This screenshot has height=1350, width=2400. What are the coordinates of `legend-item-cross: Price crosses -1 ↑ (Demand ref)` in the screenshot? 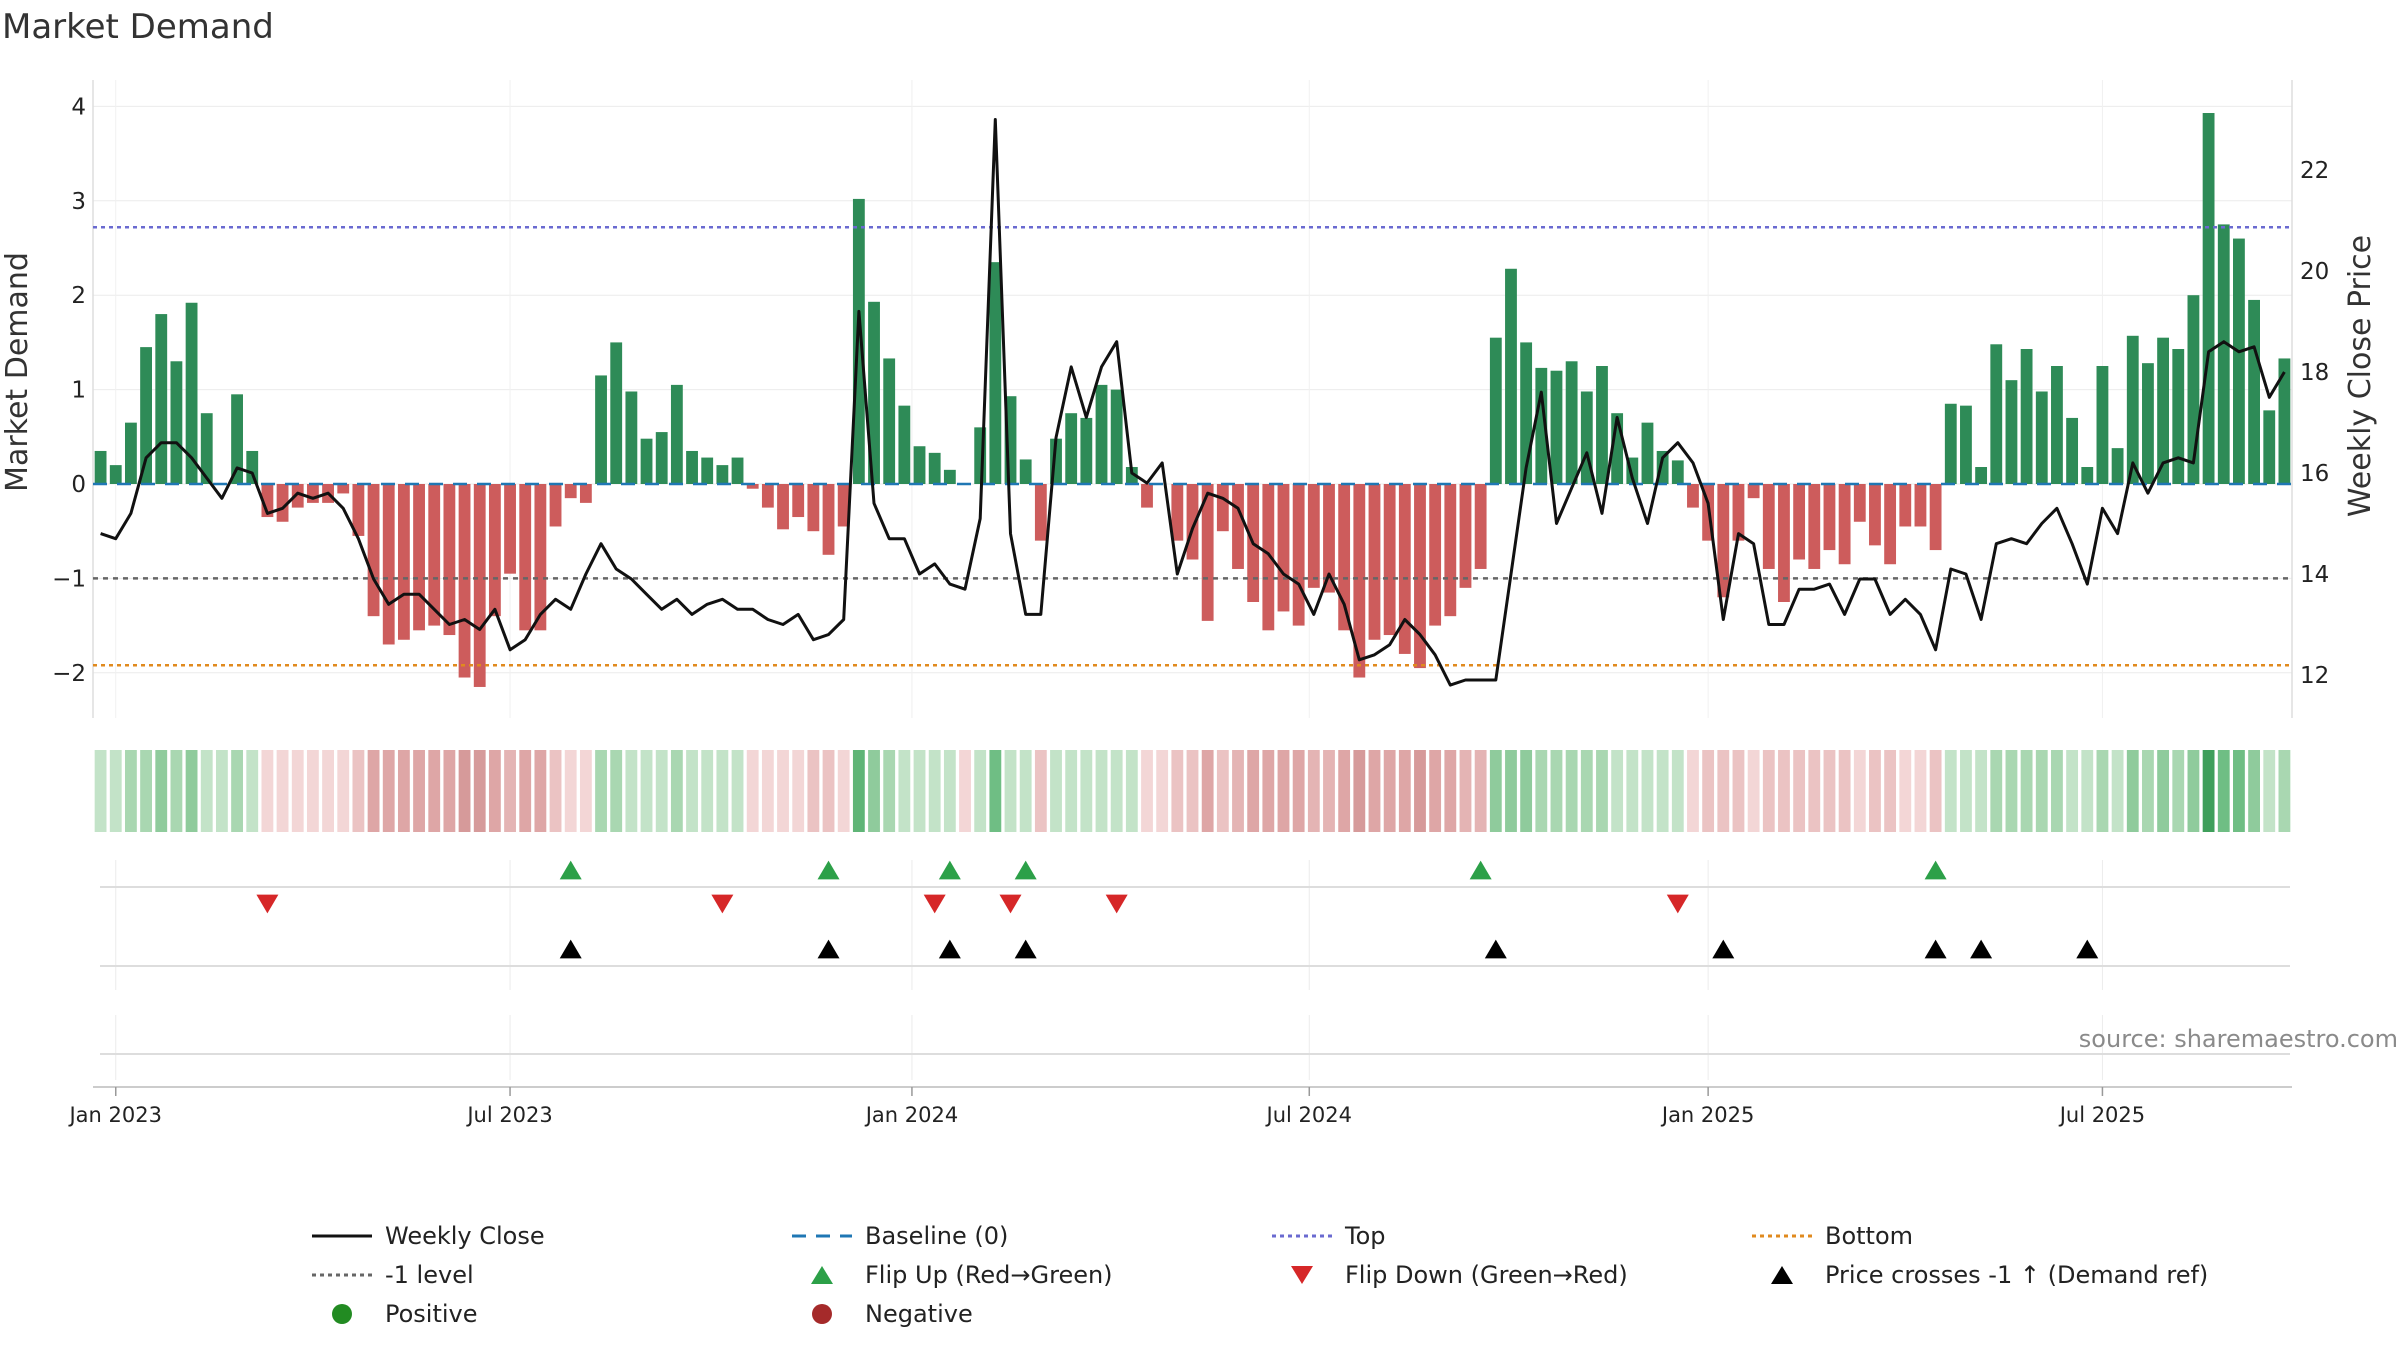 It's located at (1989, 1275).